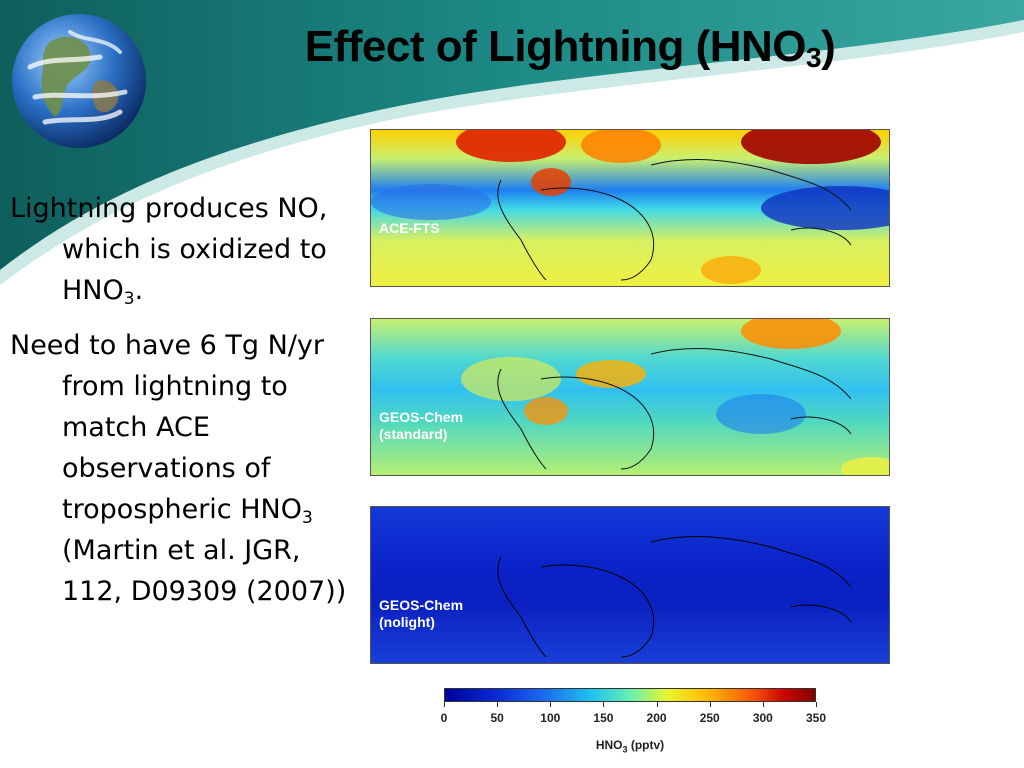 This screenshot has height=768, width=1024. Describe the element at coordinates (204, 571) in the screenshot. I see `bullet-text-end: (Martin et al. JGR, 112, D09309 (2007))` at that location.